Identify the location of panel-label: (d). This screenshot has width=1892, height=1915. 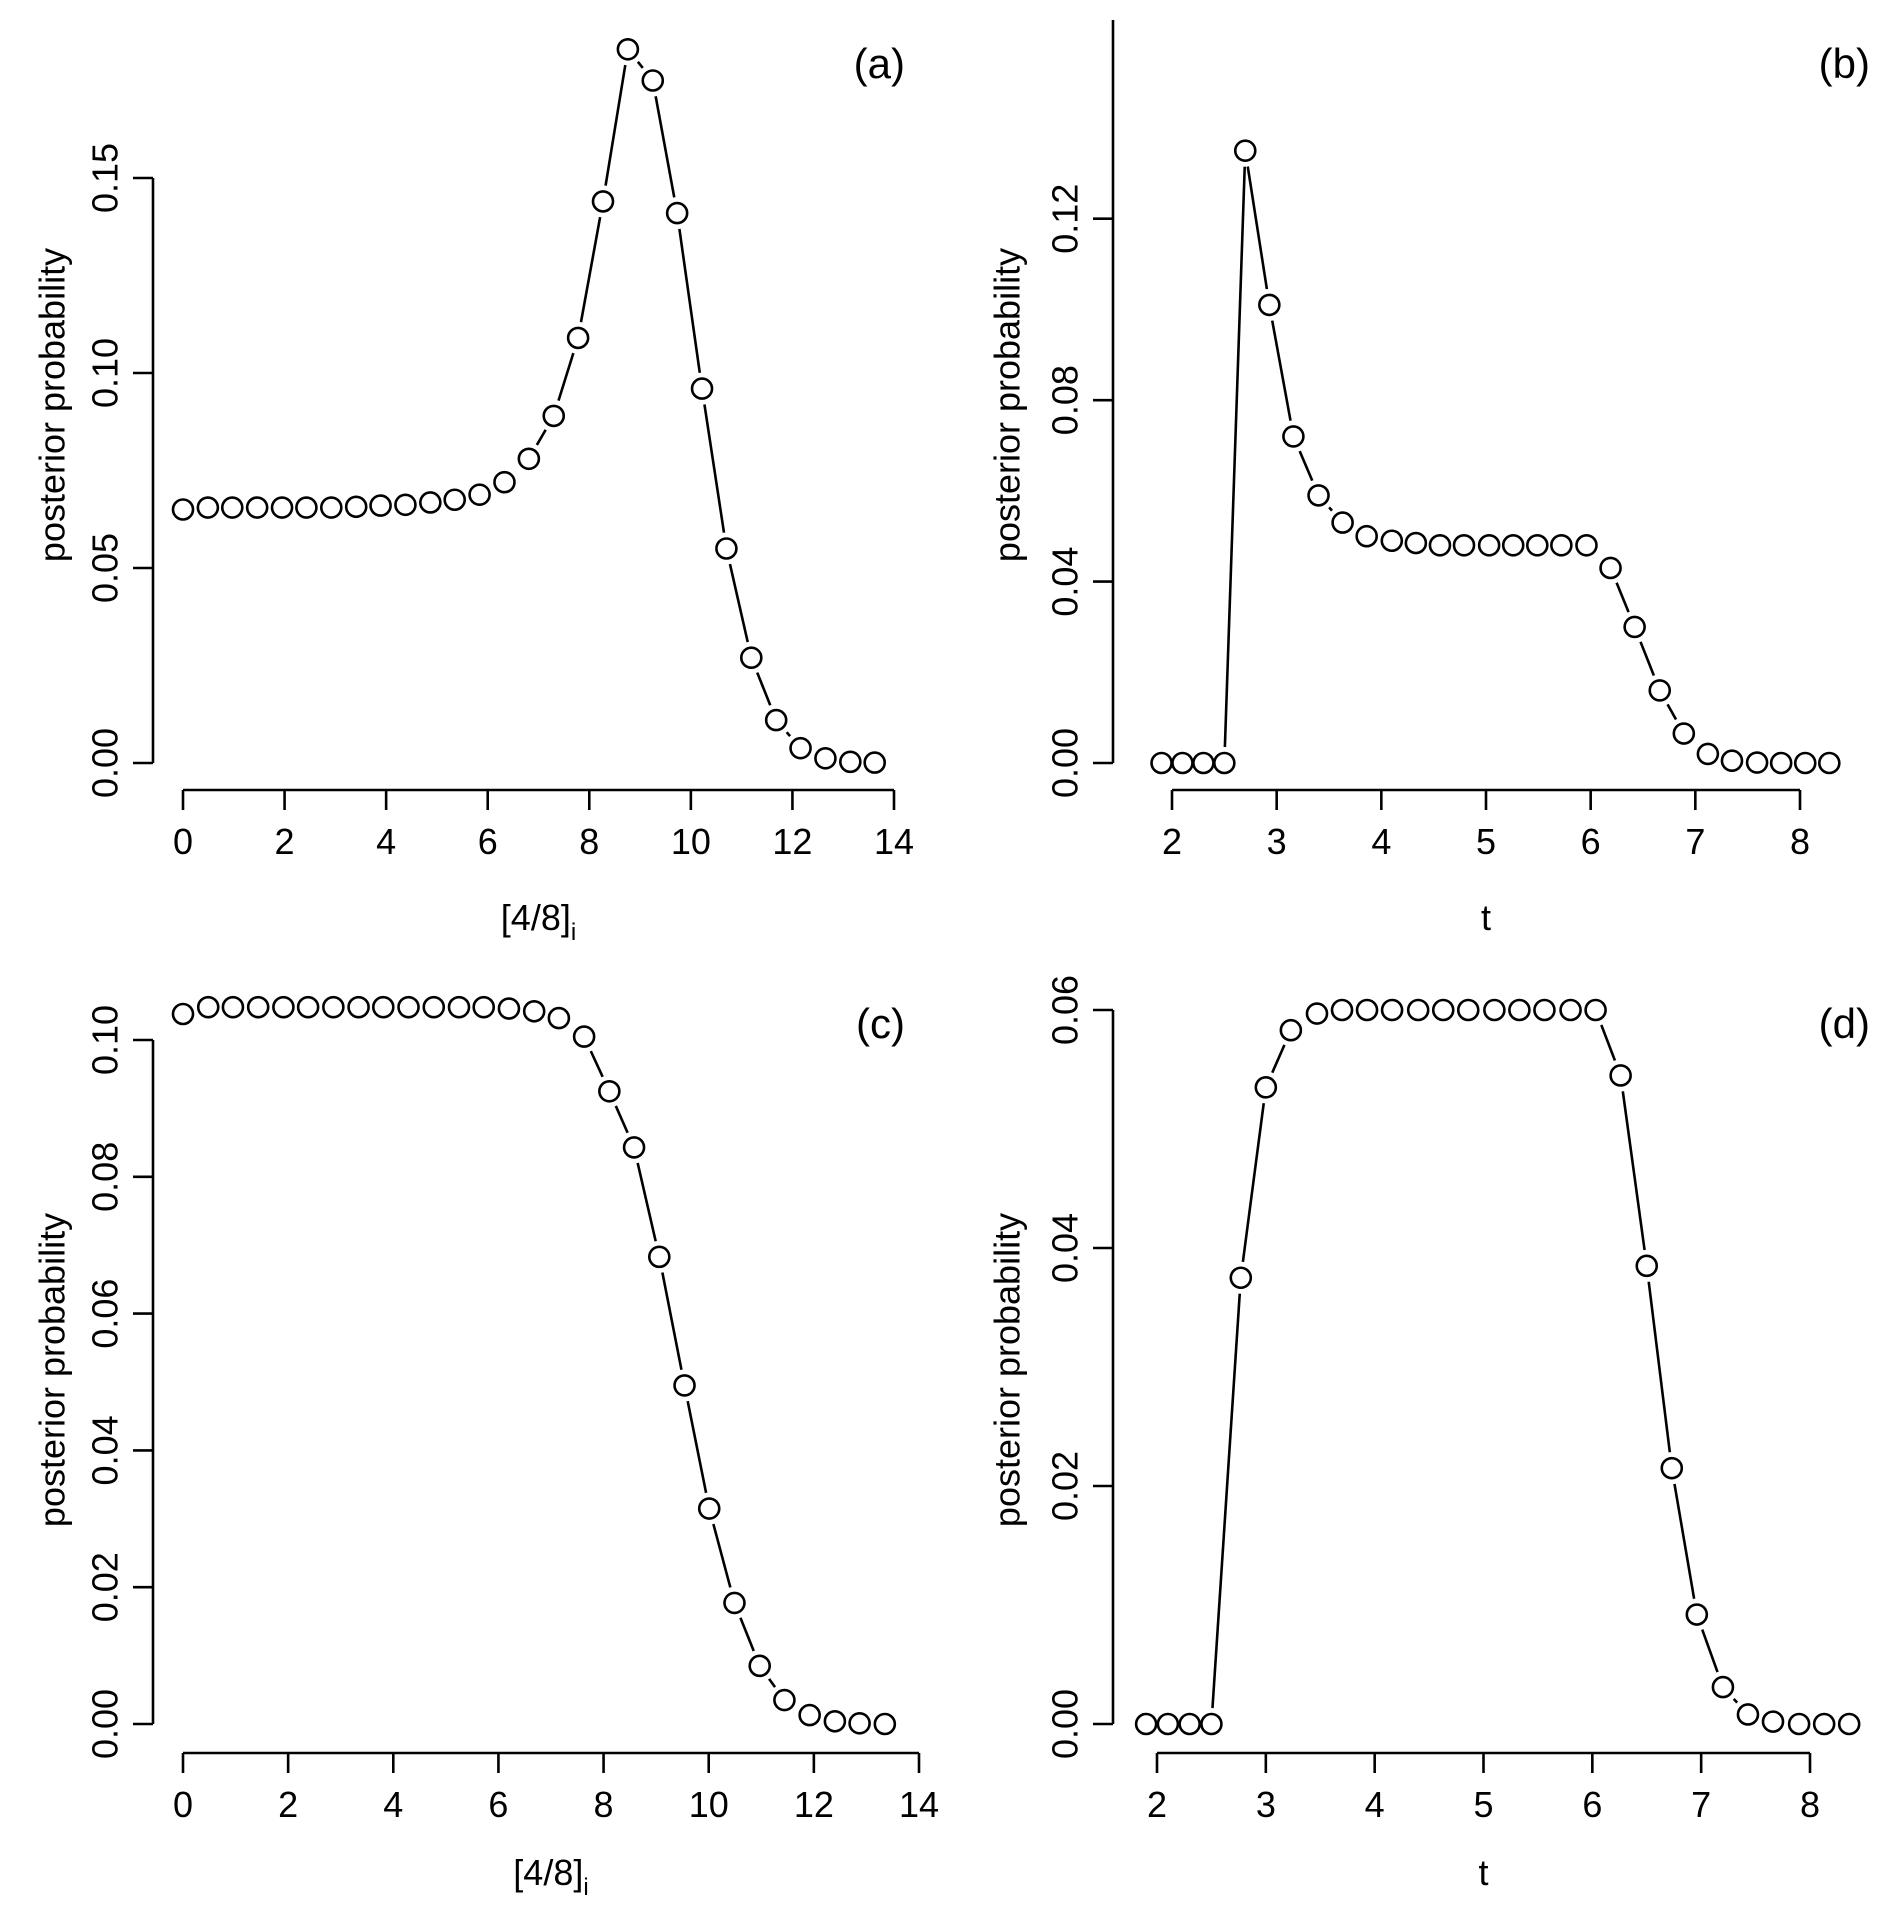
(1844, 1023).